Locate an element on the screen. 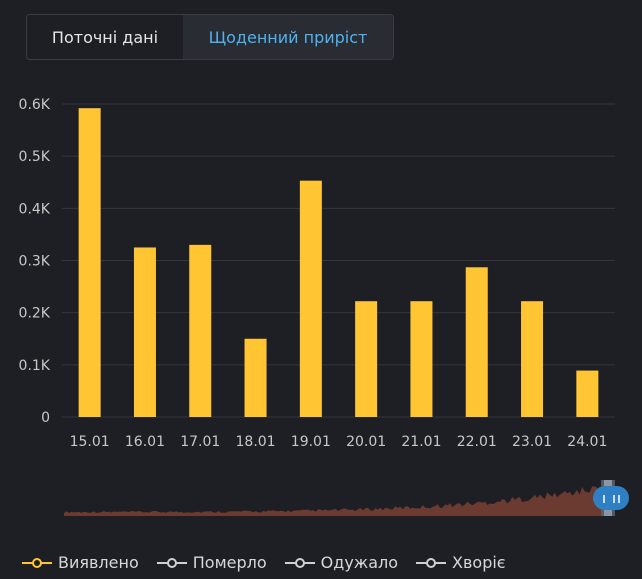 The height and width of the screenshot is (579, 642). y-tick-label: 0.1K is located at coordinates (35, 366).